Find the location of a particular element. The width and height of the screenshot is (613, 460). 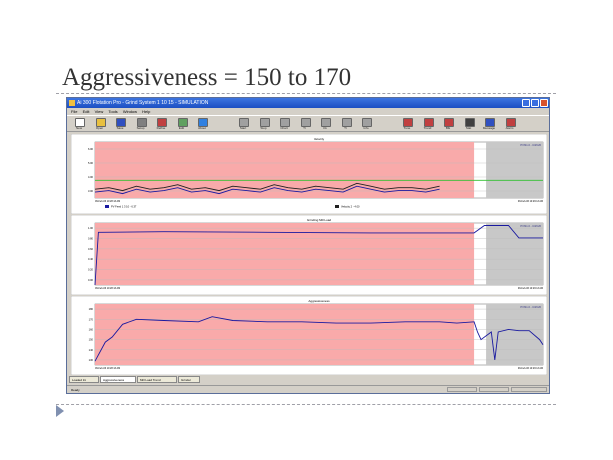

bullet-arrow-icon is located at coordinates (60, 411).